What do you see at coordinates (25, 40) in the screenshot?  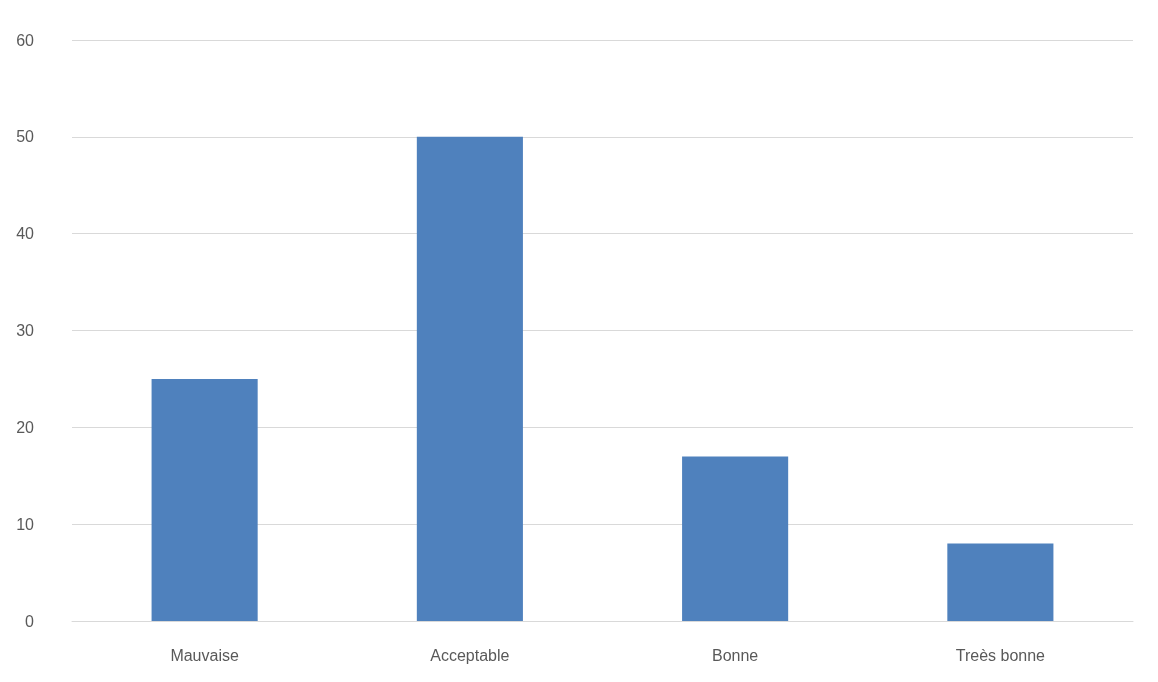 I see `y-tick-label: 60` at bounding box center [25, 40].